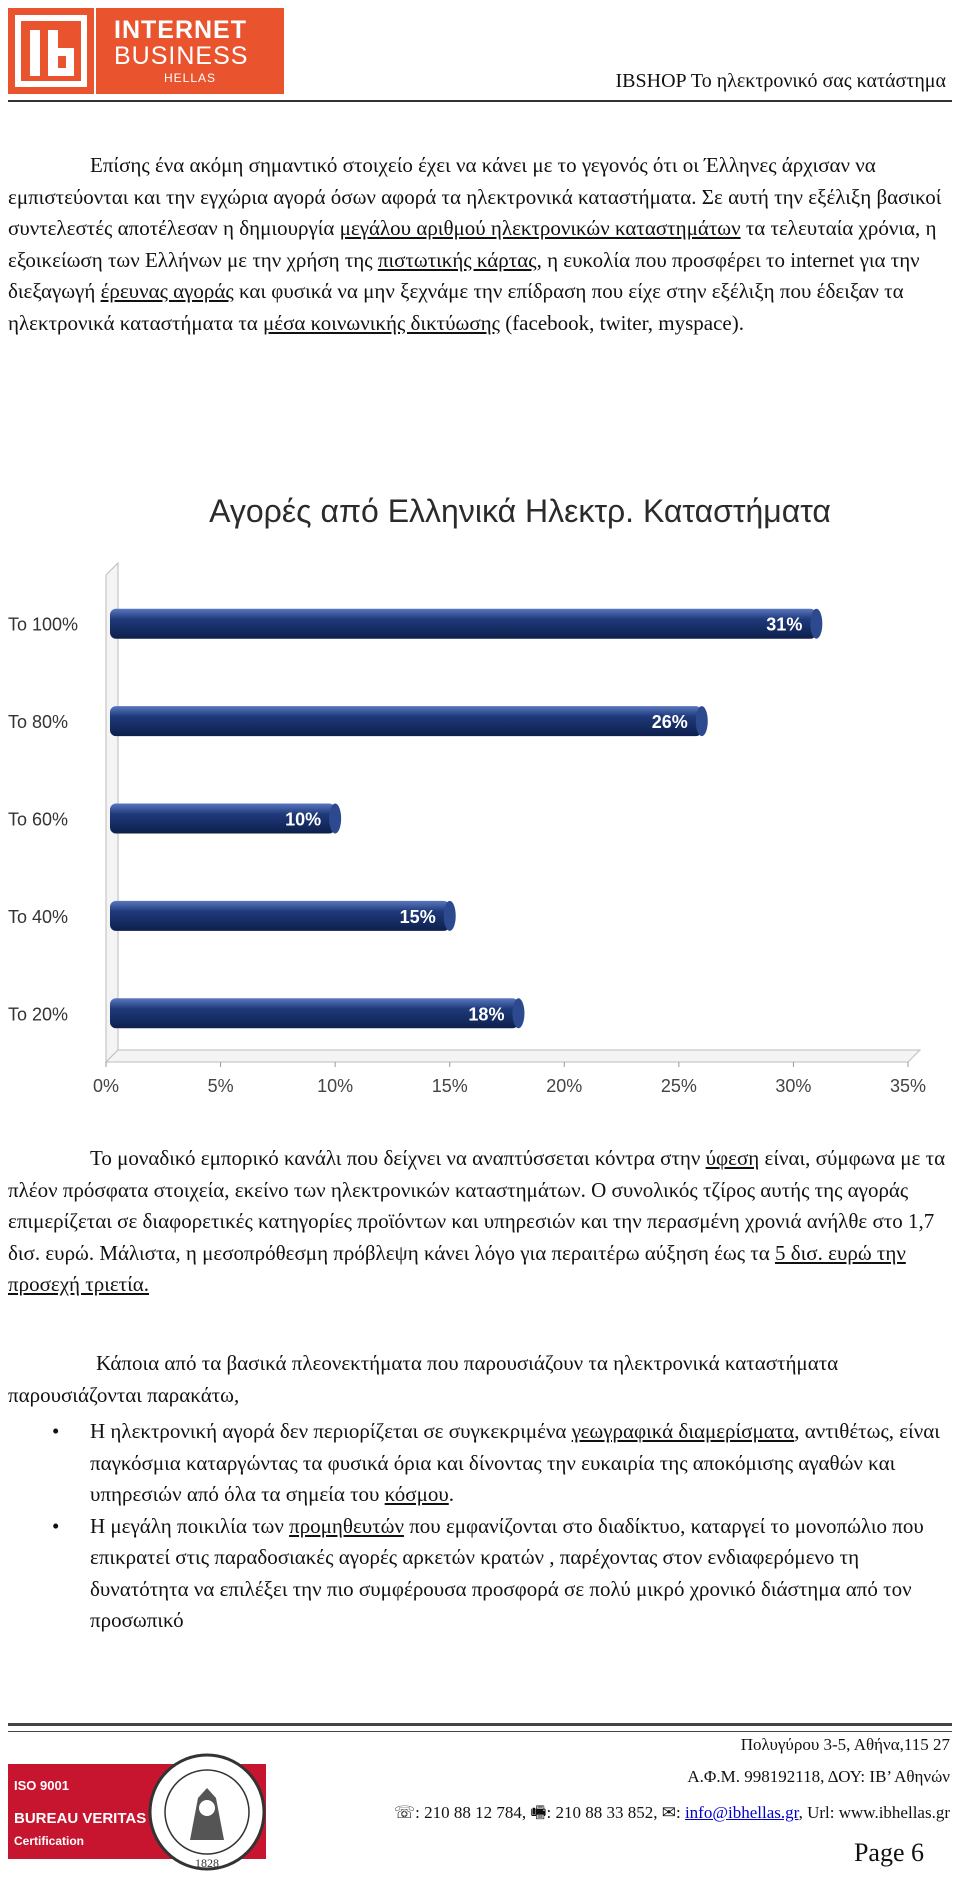  What do you see at coordinates (418, 917) in the screenshot?
I see `bar-value-label: 15%` at bounding box center [418, 917].